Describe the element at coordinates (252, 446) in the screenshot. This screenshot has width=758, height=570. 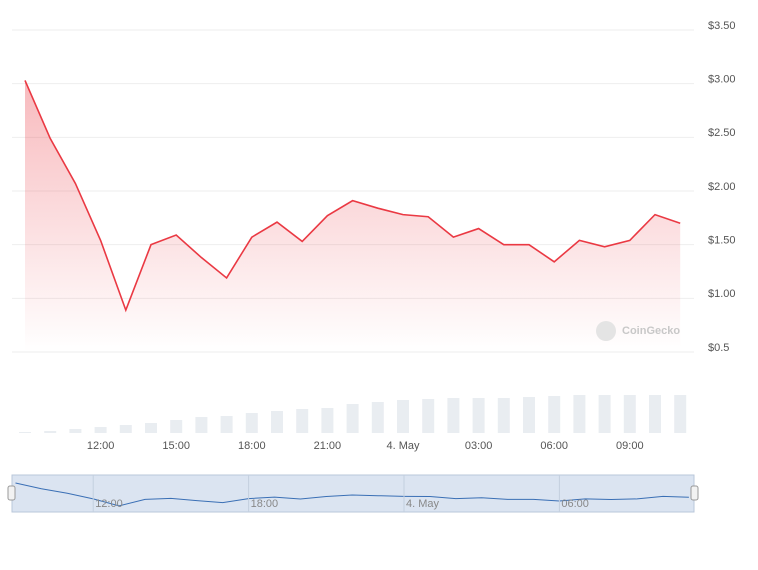
I see `x-tick-label: 18:00` at that location.